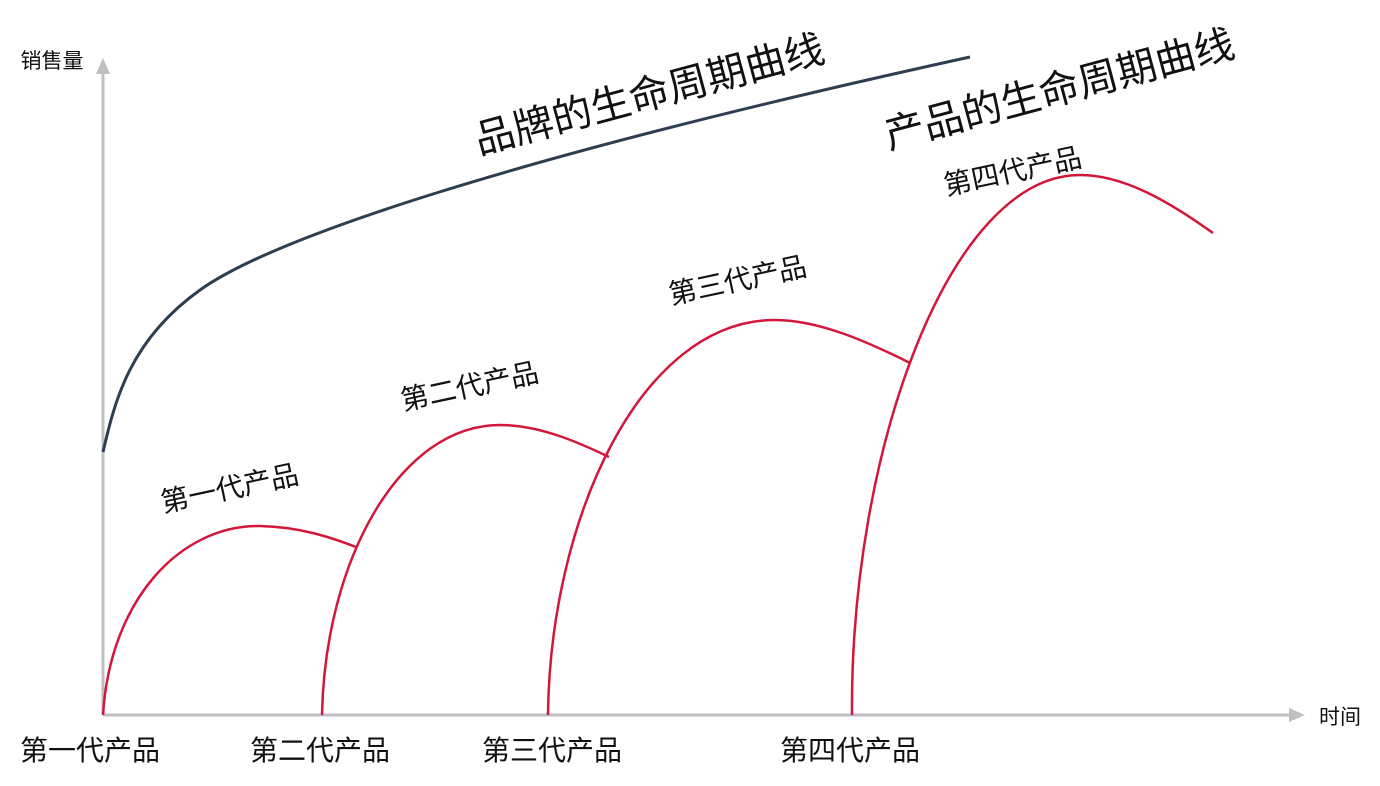 This screenshot has width=1380, height=786. Describe the element at coordinates (90, 750) in the screenshot. I see `generation-axis-label: 第一代产品` at that location.